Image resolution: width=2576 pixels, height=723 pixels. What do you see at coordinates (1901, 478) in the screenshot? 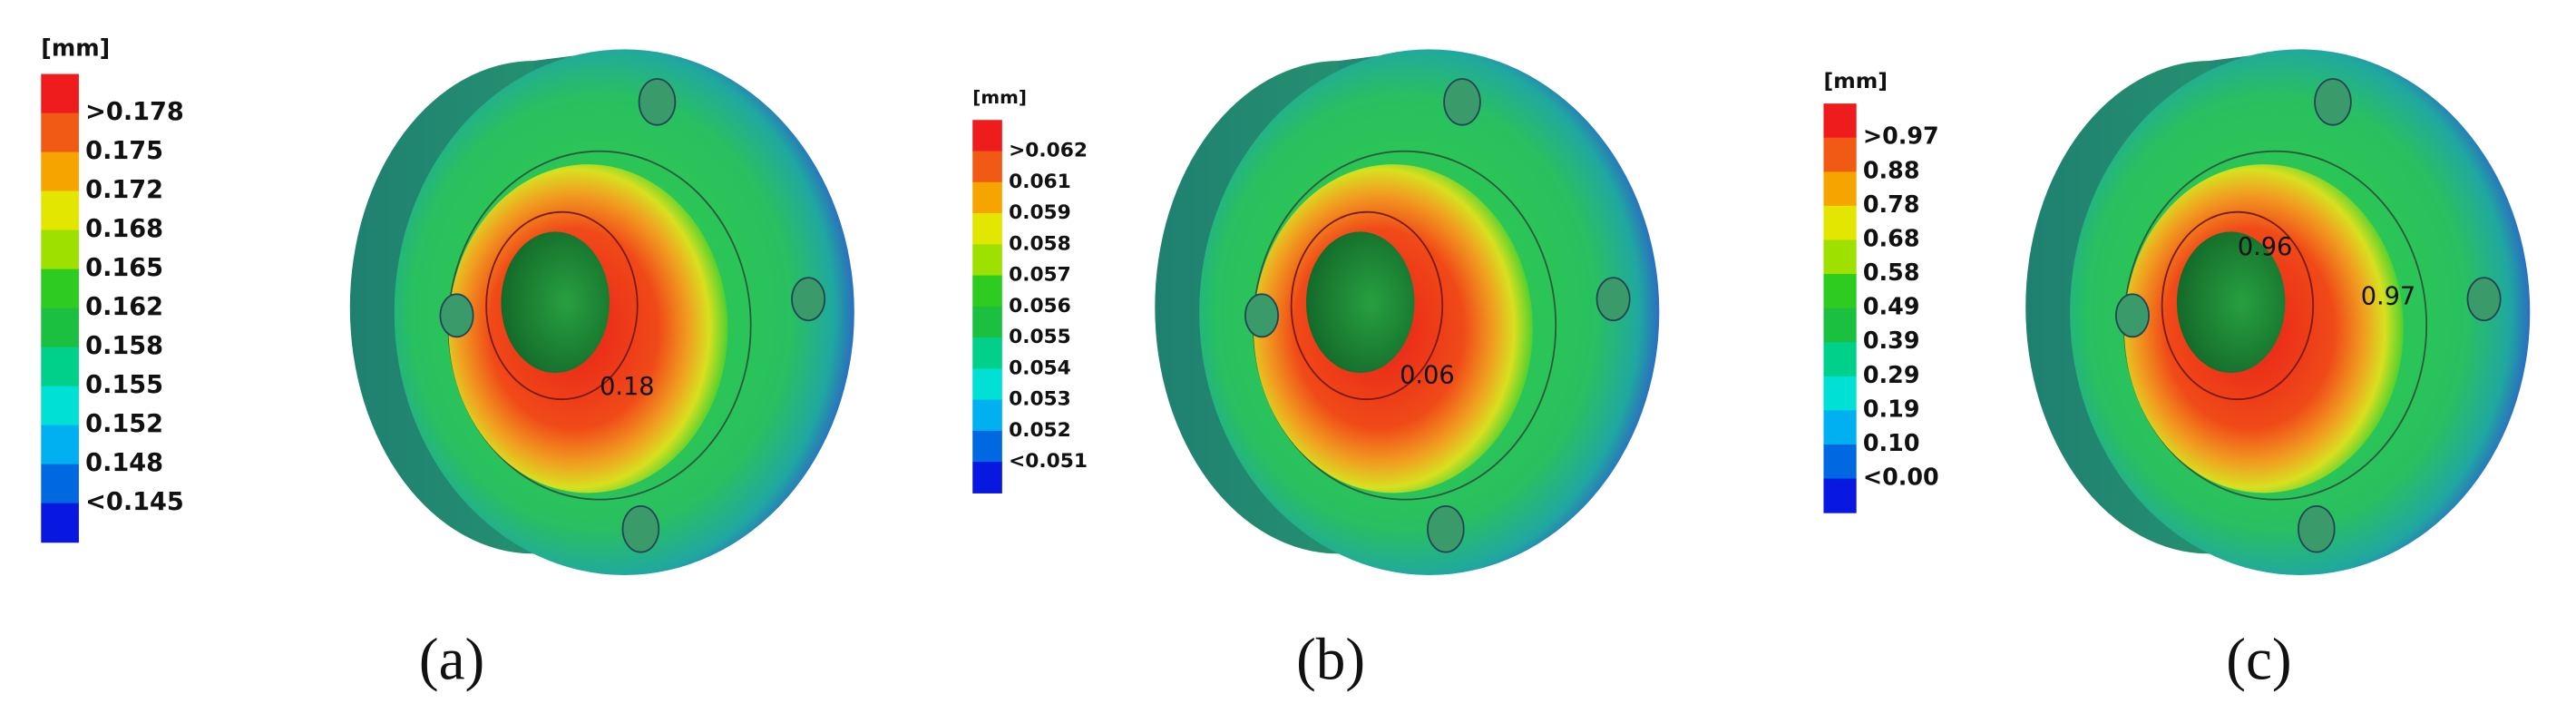
I see `legend-label: <0.00` at bounding box center [1901, 478].